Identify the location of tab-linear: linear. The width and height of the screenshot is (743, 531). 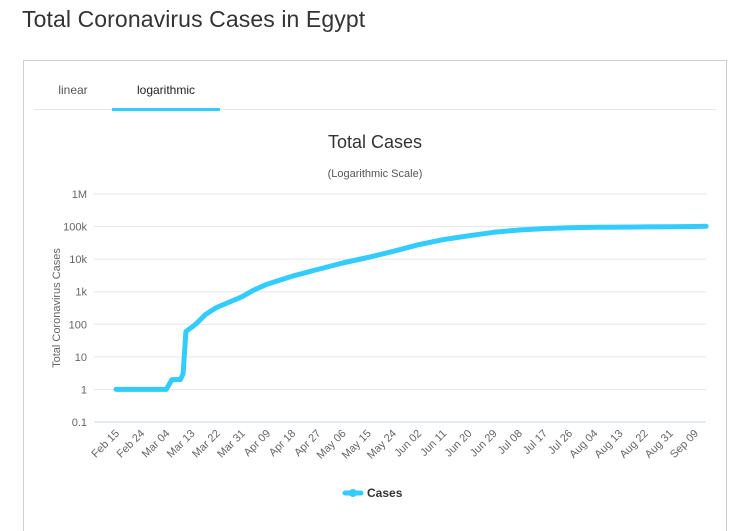
(73, 85).